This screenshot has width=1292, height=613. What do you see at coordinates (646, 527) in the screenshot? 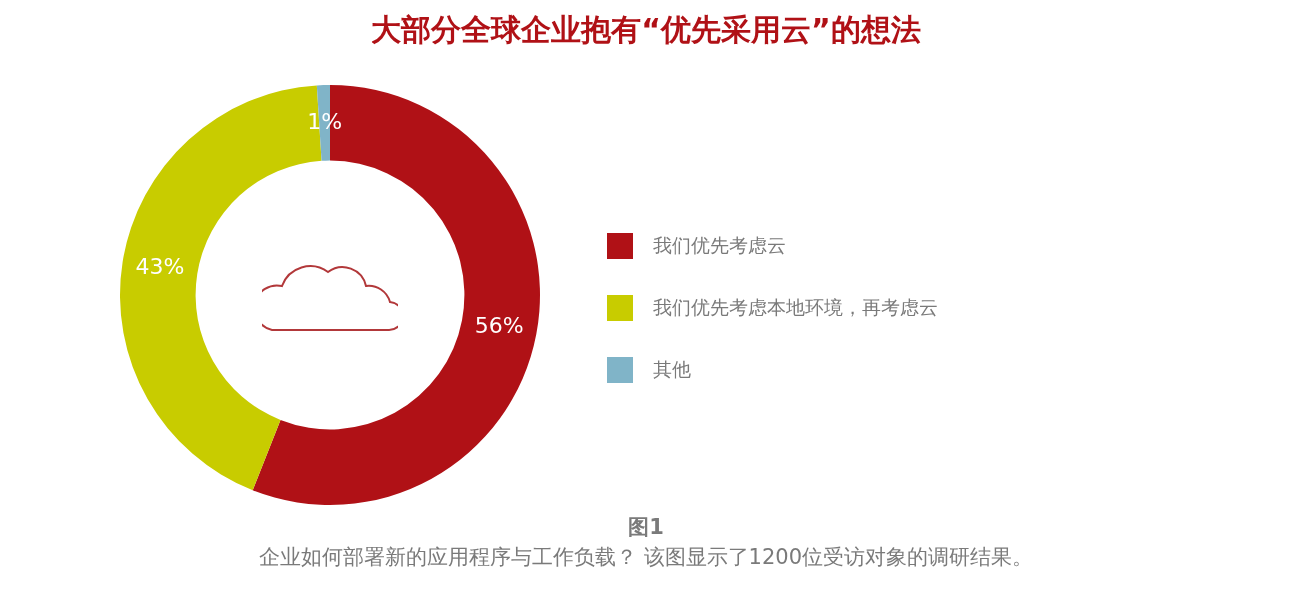
I see `caption: 图1` at bounding box center [646, 527].